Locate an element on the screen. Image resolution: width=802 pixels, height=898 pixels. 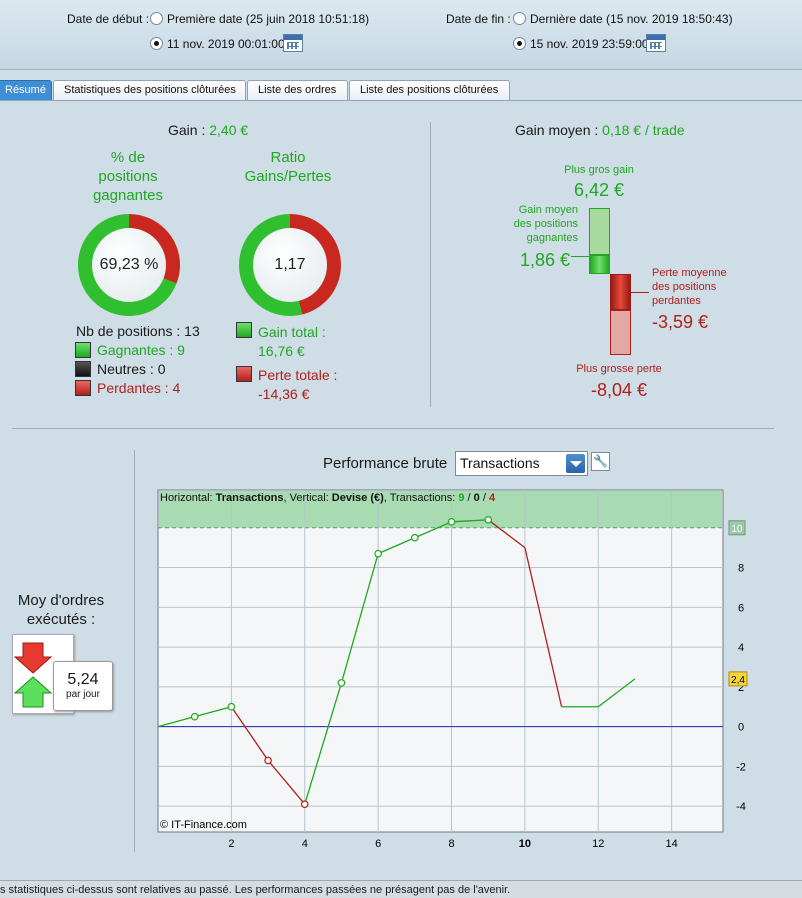
ratio-title-line1: Ratio is located at coordinates (288, 157).